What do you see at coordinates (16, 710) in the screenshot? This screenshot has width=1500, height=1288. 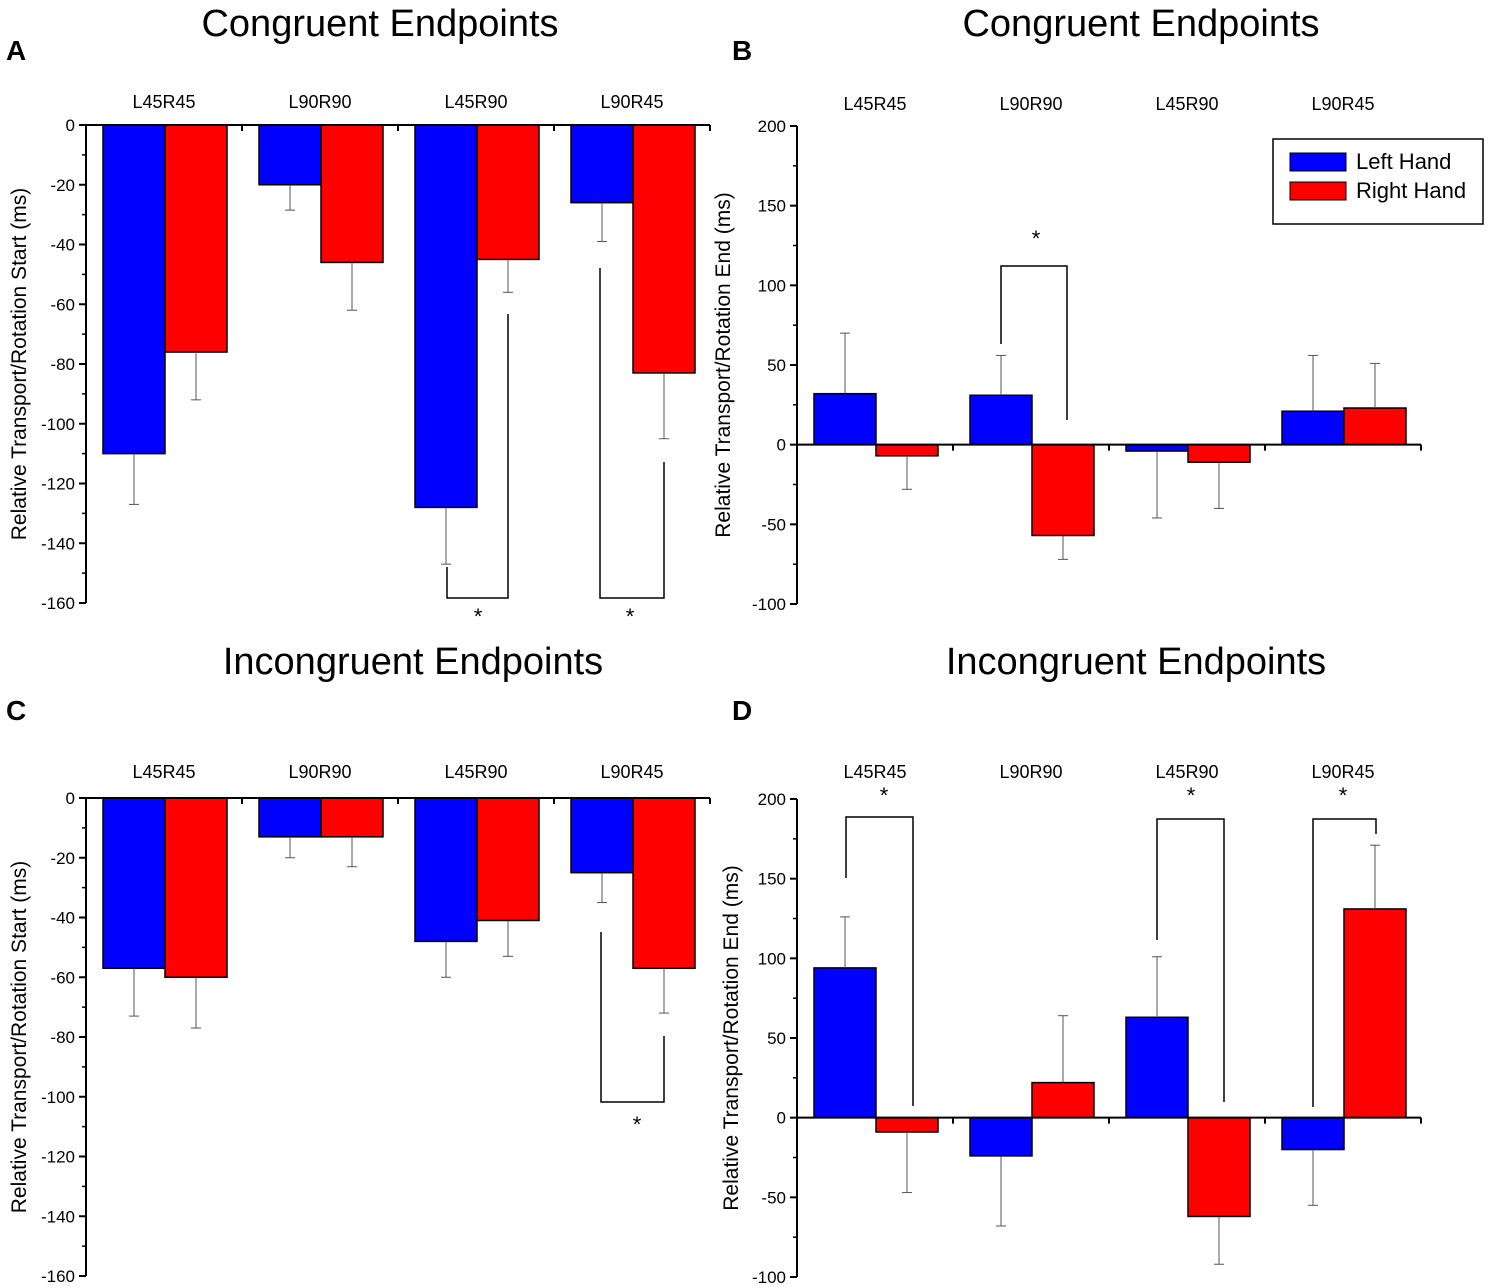 I see `panel-letter: C` at bounding box center [16, 710].